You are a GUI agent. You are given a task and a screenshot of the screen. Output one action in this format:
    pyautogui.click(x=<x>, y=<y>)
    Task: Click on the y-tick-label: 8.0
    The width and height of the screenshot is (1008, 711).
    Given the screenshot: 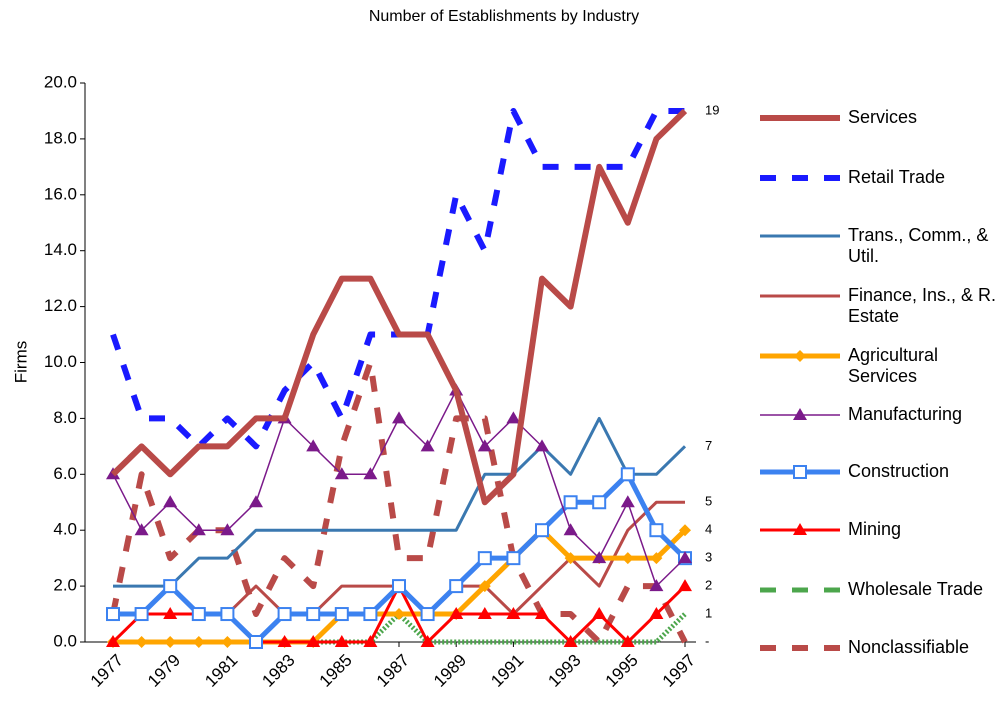 What is the action you would take?
    pyautogui.click(x=65, y=417)
    